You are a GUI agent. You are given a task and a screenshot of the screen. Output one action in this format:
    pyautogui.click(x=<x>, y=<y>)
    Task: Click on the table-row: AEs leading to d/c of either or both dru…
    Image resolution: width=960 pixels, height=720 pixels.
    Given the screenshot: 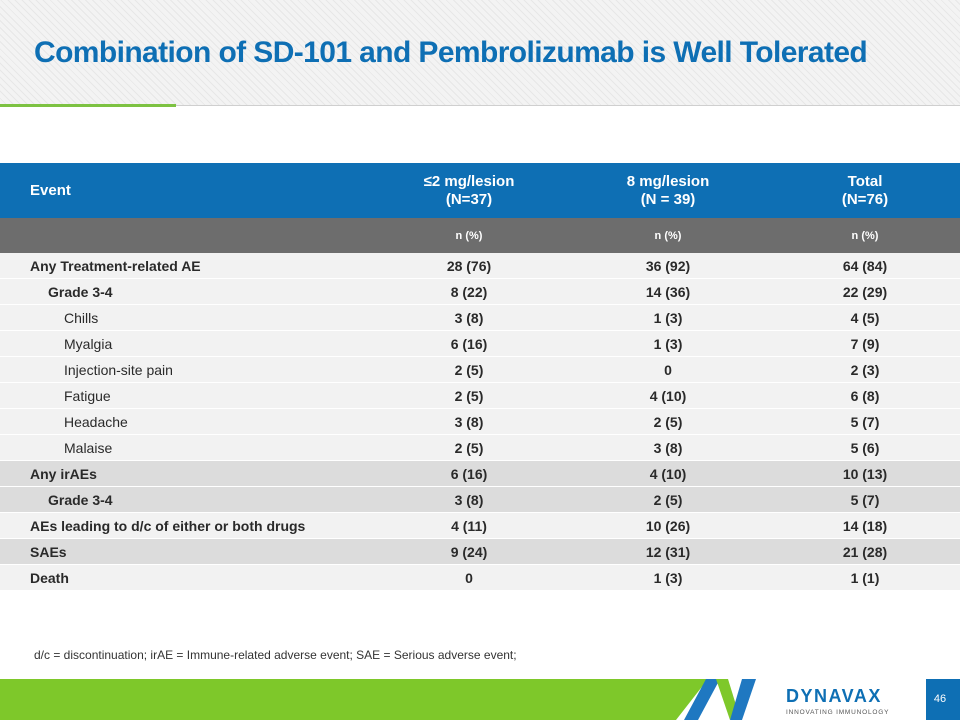 What is the action you would take?
    pyautogui.click(x=480, y=525)
    